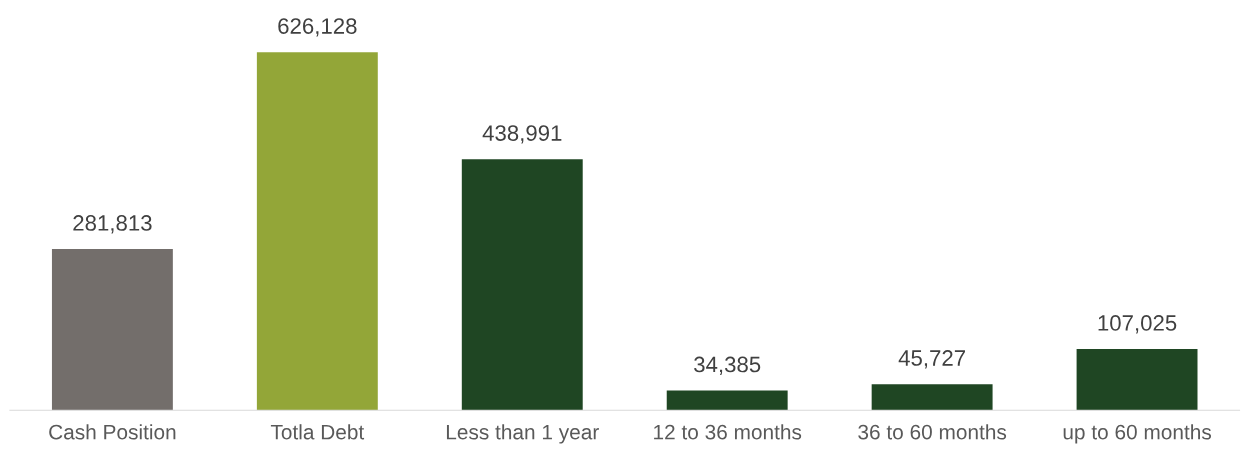  I want to click on x-tick-label: Cash Position, so click(112, 432).